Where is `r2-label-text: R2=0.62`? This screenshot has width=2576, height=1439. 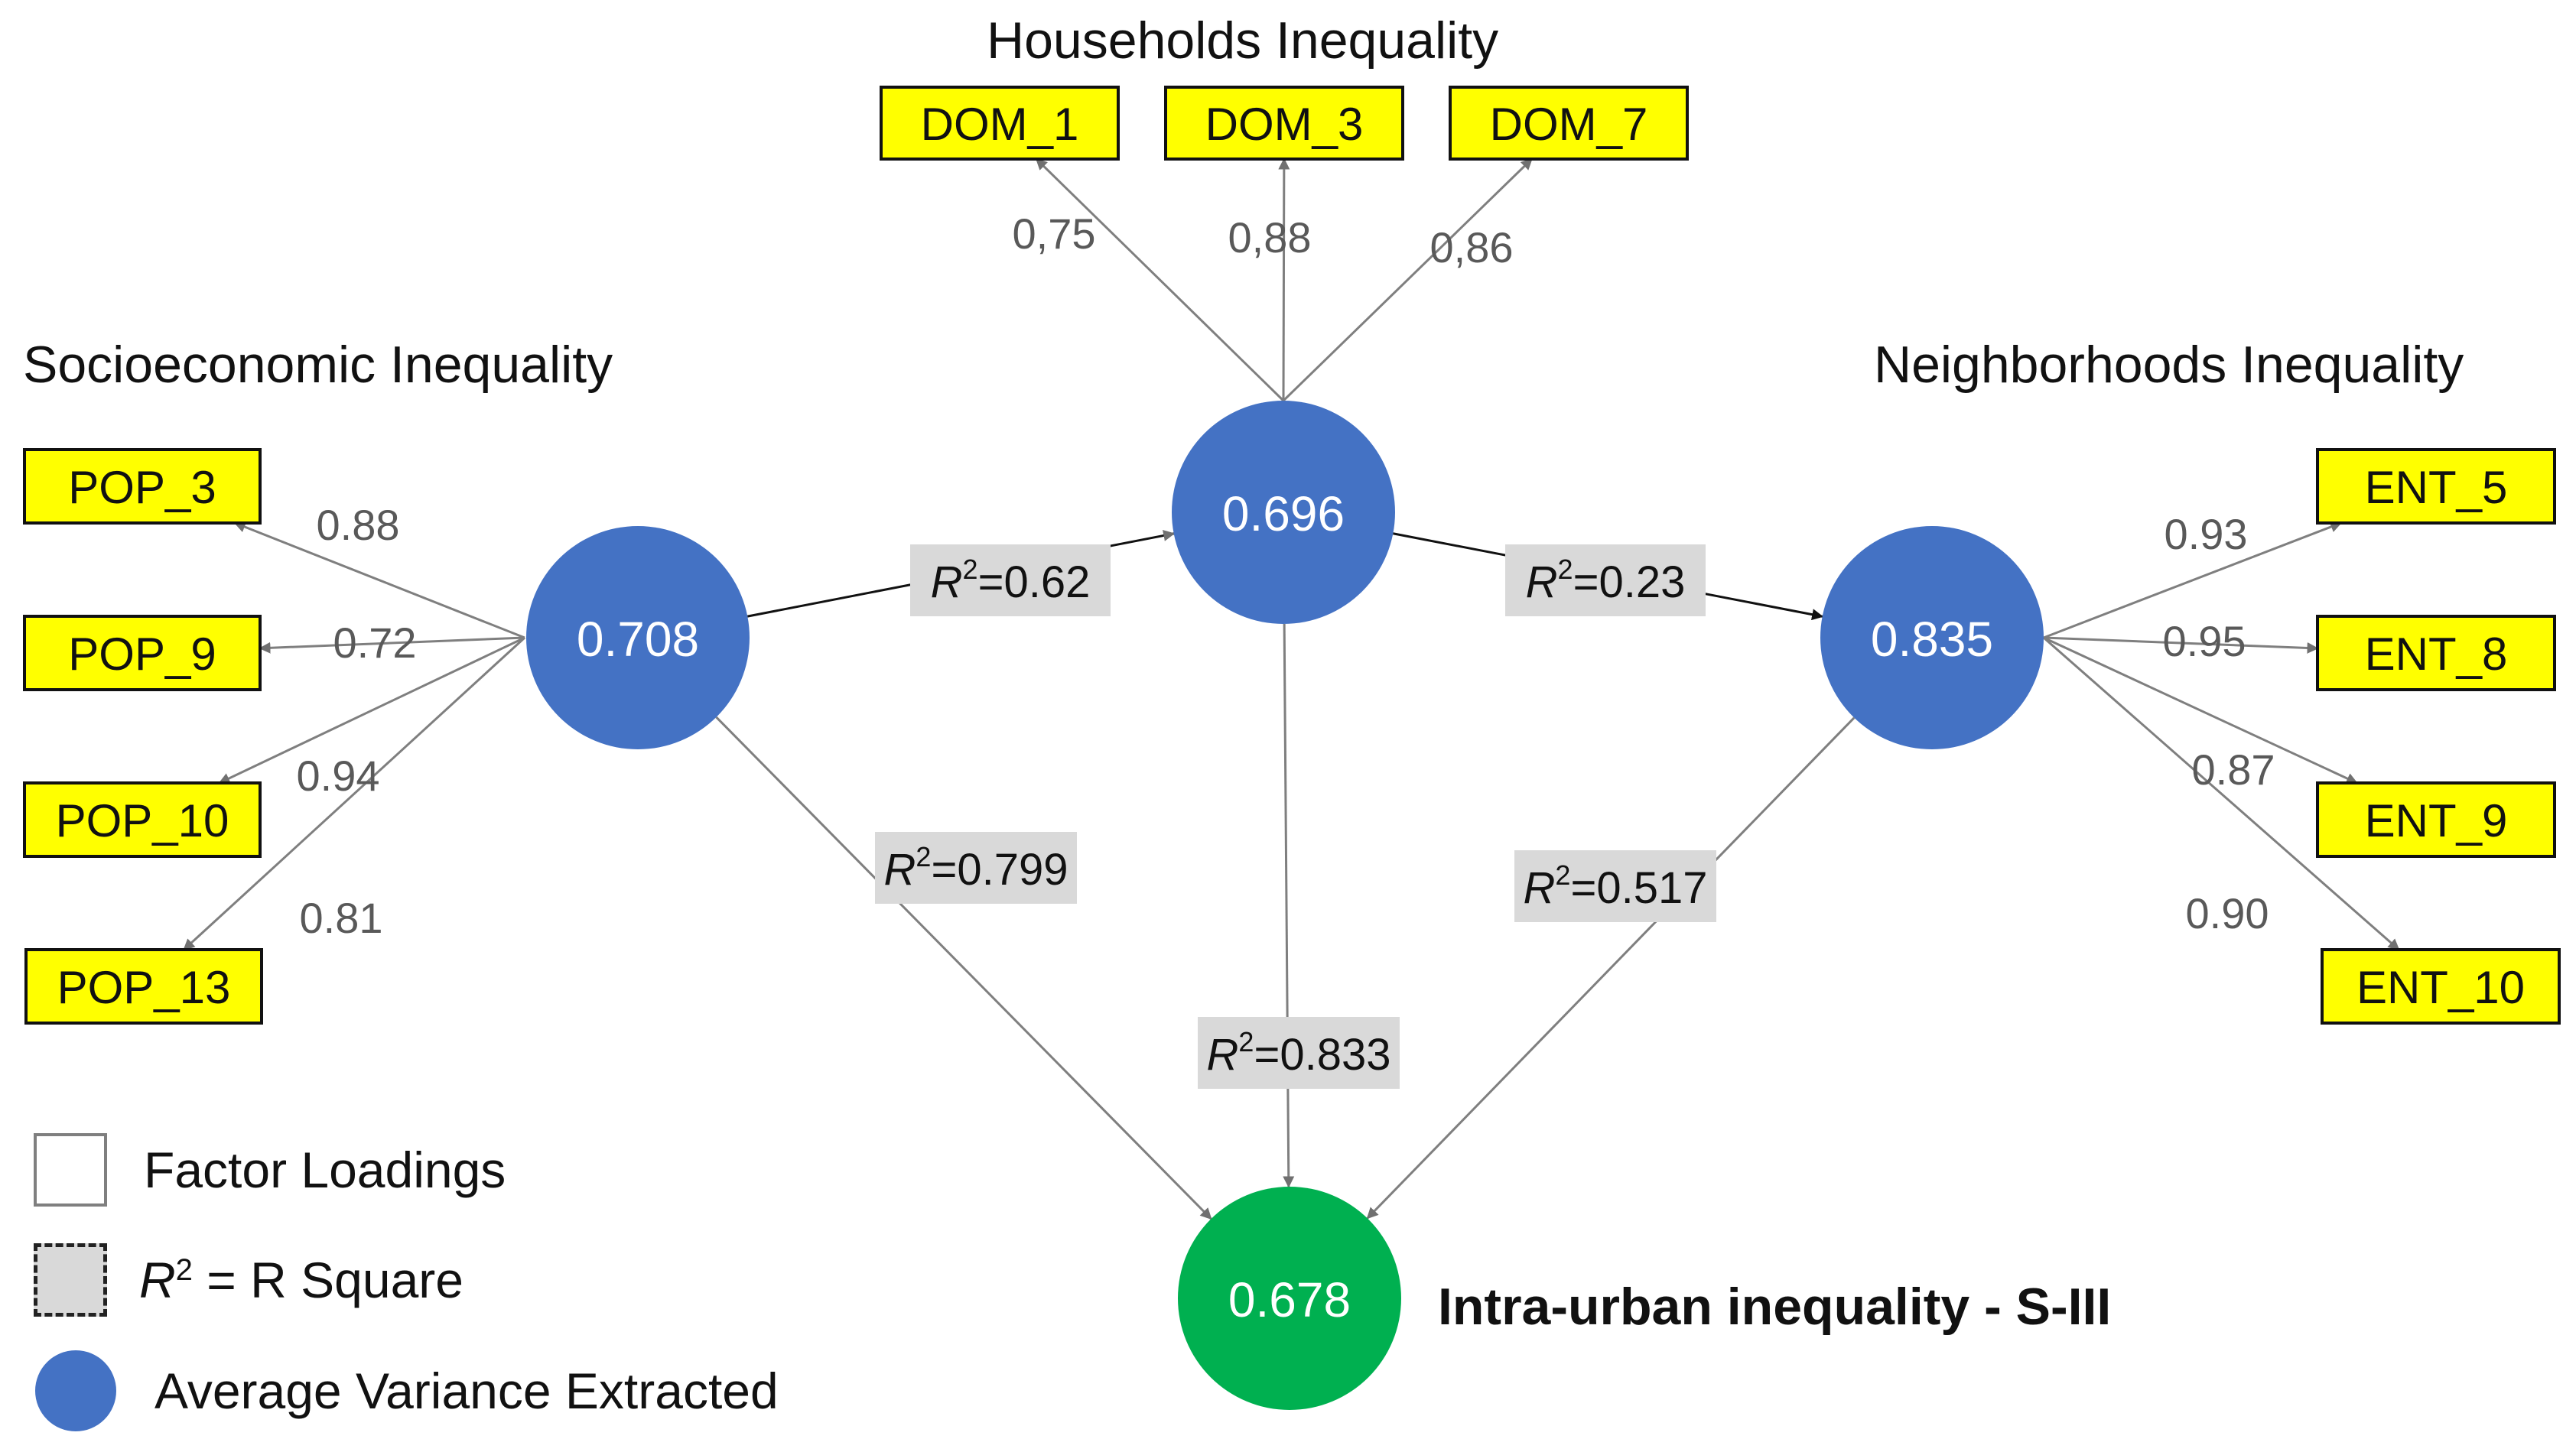
r2-label-text: R2=0.62 is located at coordinates (1011, 581).